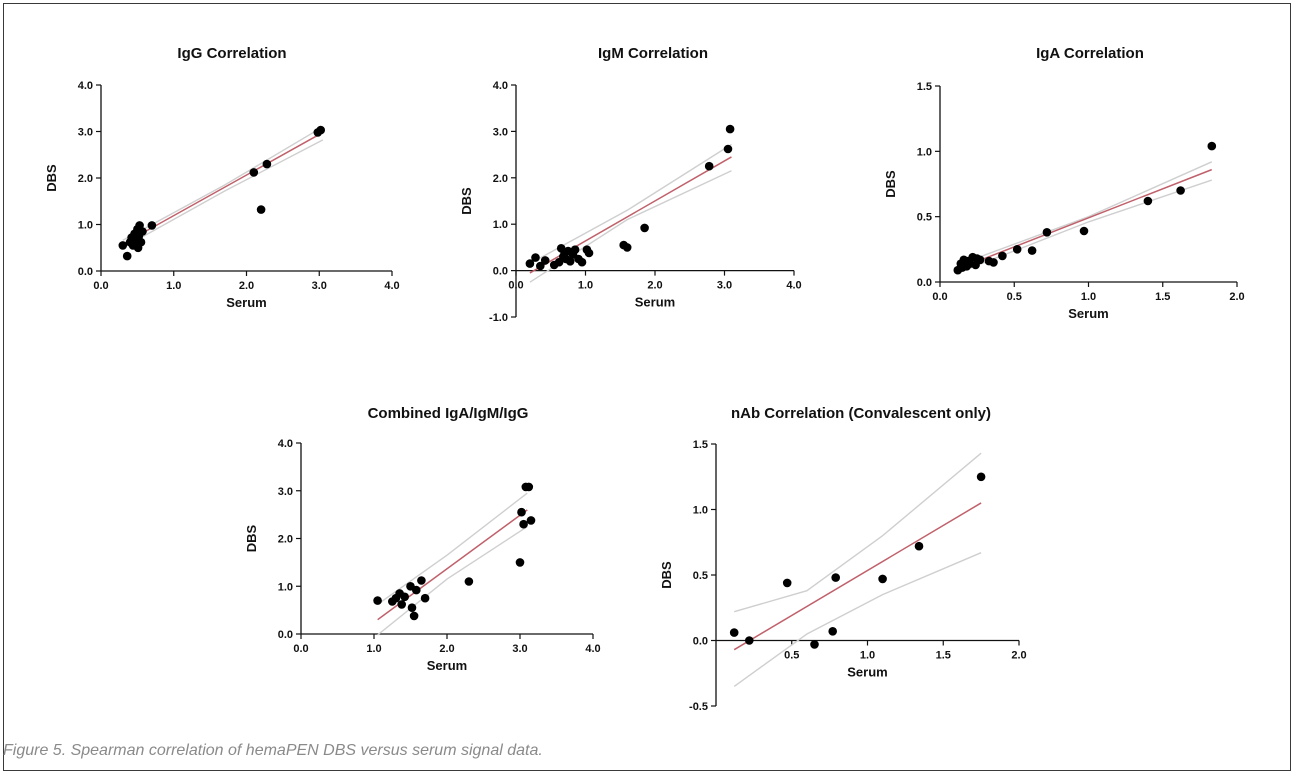 The height and width of the screenshot is (773, 1293). Describe the element at coordinates (231, 53) in the screenshot. I see `chart-title: IgG Correlation` at that location.